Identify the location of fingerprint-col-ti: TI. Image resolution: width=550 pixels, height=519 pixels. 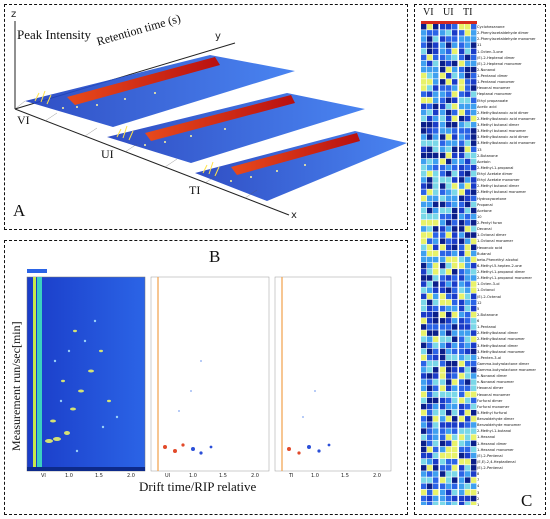
(468, 12).